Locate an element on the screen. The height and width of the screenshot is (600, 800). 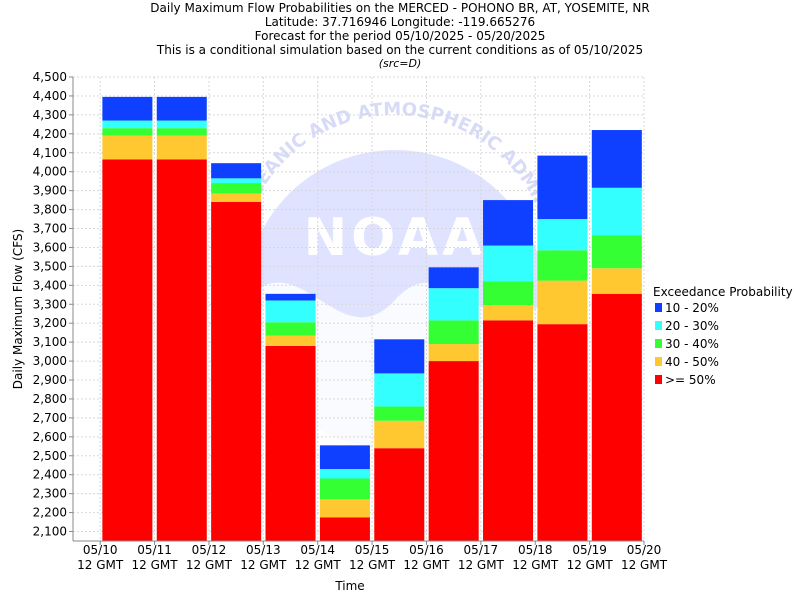
chart-subtitle: (src=D) is located at coordinates (400, 63).